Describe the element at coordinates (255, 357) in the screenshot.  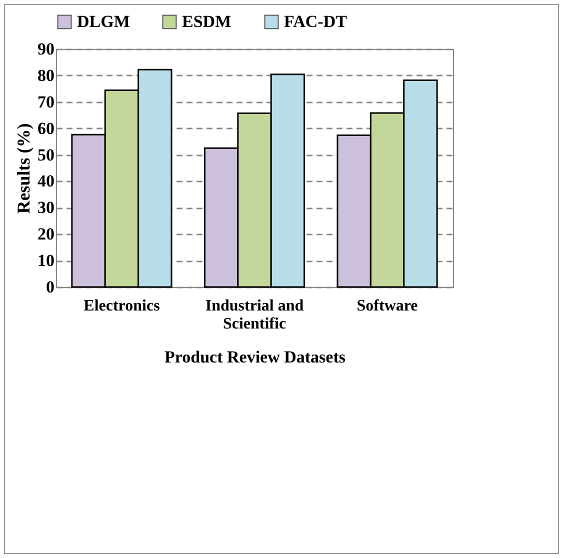
I see `x-axis-title: Product Review Datasets` at that location.